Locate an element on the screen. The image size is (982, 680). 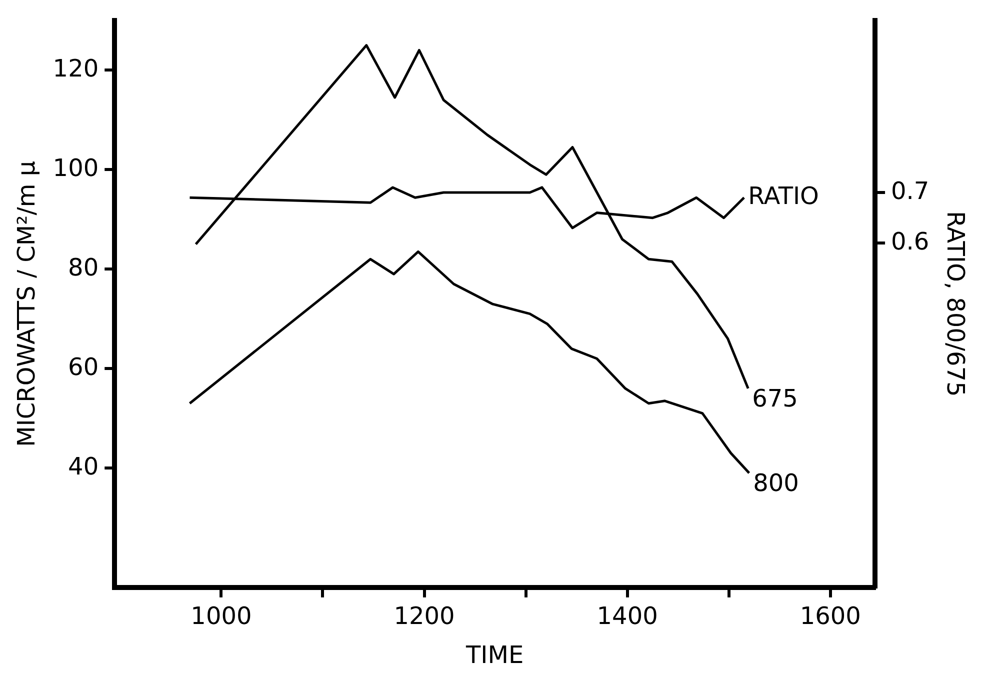
series-label: 675 is located at coordinates (775, 398).